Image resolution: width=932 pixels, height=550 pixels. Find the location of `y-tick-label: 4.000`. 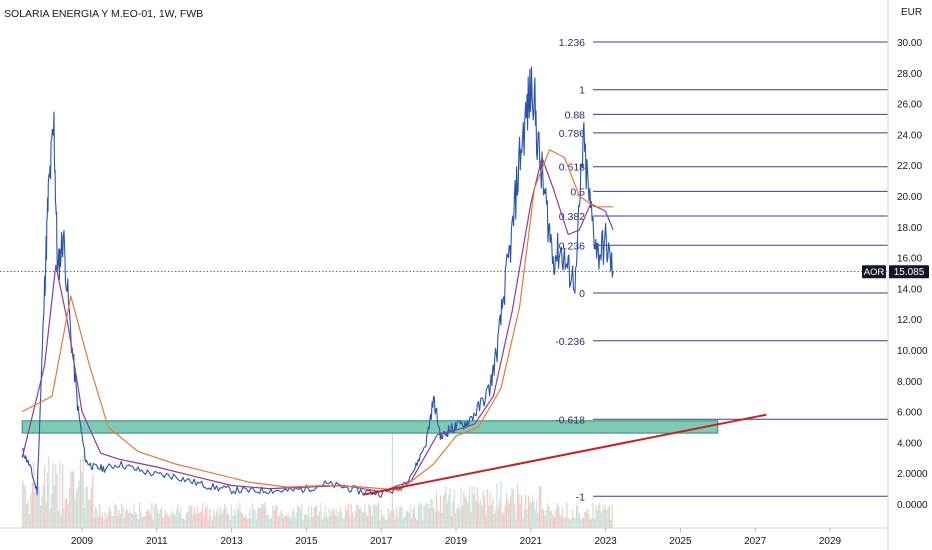

y-tick-label: 4.000 is located at coordinates (909, 443).